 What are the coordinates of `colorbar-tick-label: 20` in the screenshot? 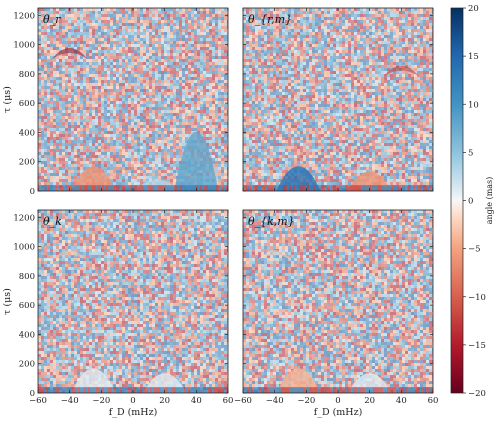 It's located at (473, 9).